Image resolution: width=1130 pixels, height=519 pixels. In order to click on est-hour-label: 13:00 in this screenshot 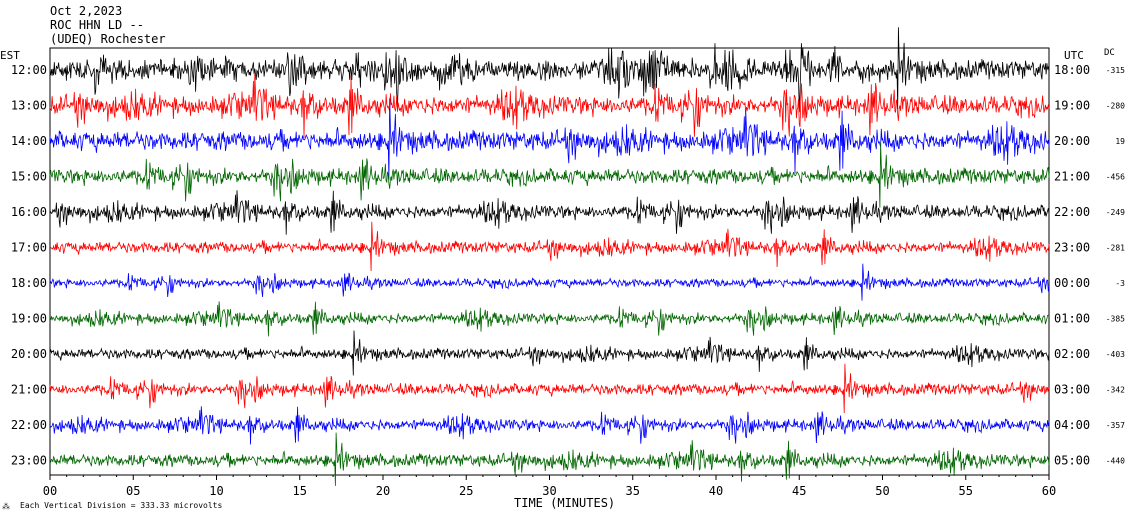, I will do `click(29, 106)`.